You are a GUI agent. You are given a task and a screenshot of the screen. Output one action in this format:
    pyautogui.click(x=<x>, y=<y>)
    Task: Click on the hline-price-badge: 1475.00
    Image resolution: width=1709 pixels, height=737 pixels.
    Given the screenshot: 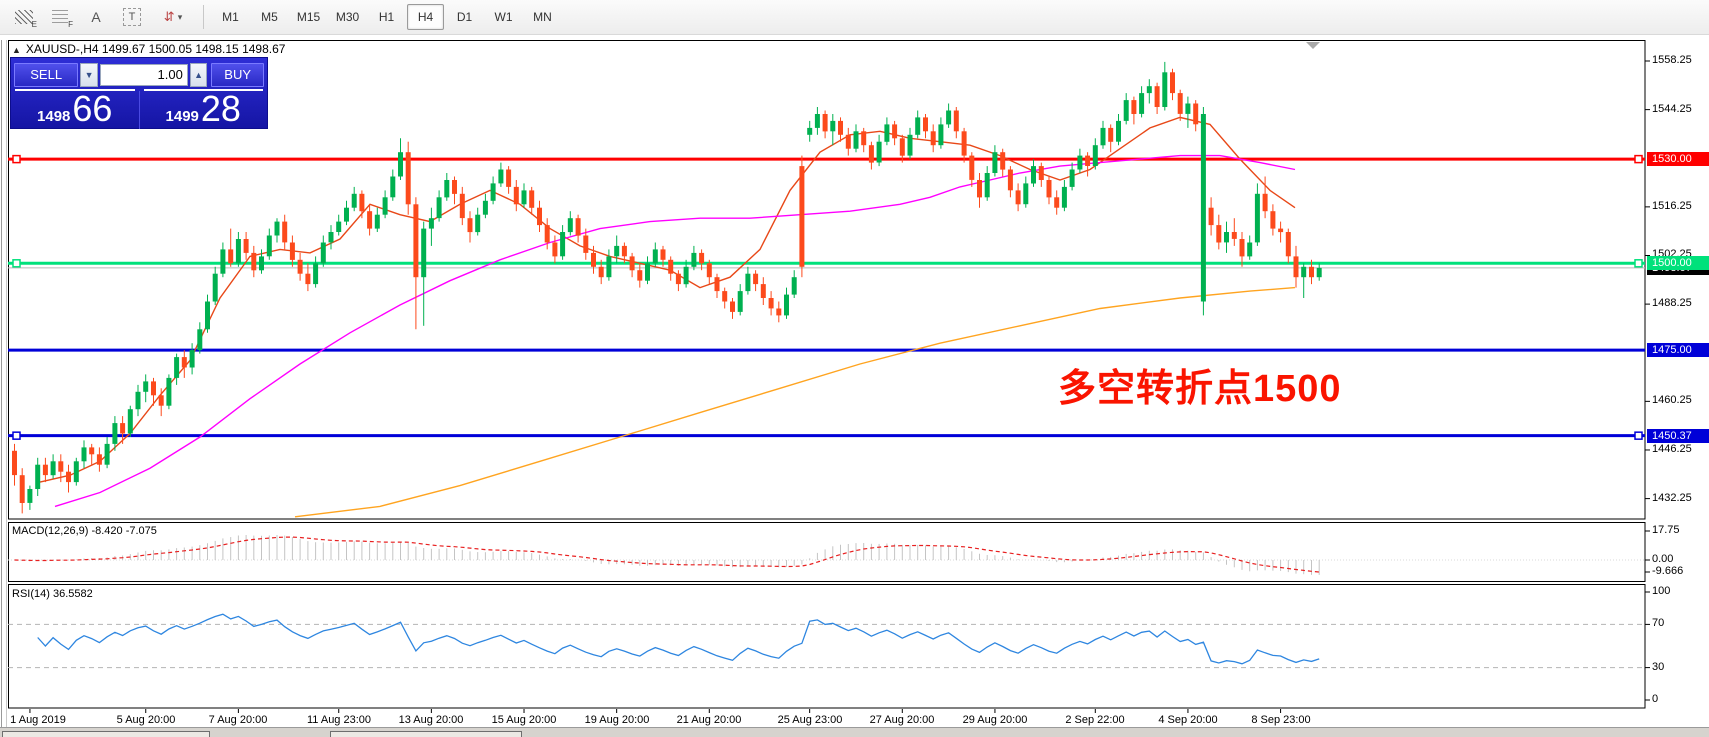 What is the action you would take?
    pyautogui.click(x=1678, y=350)
    